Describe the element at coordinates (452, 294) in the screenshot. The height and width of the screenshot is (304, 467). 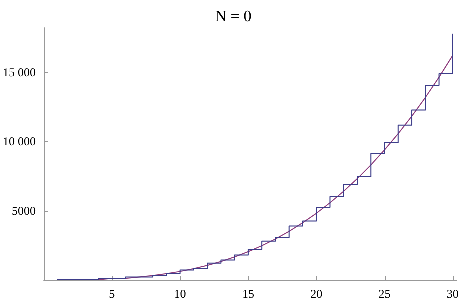
I see `x-tick-label: 30` at that location.